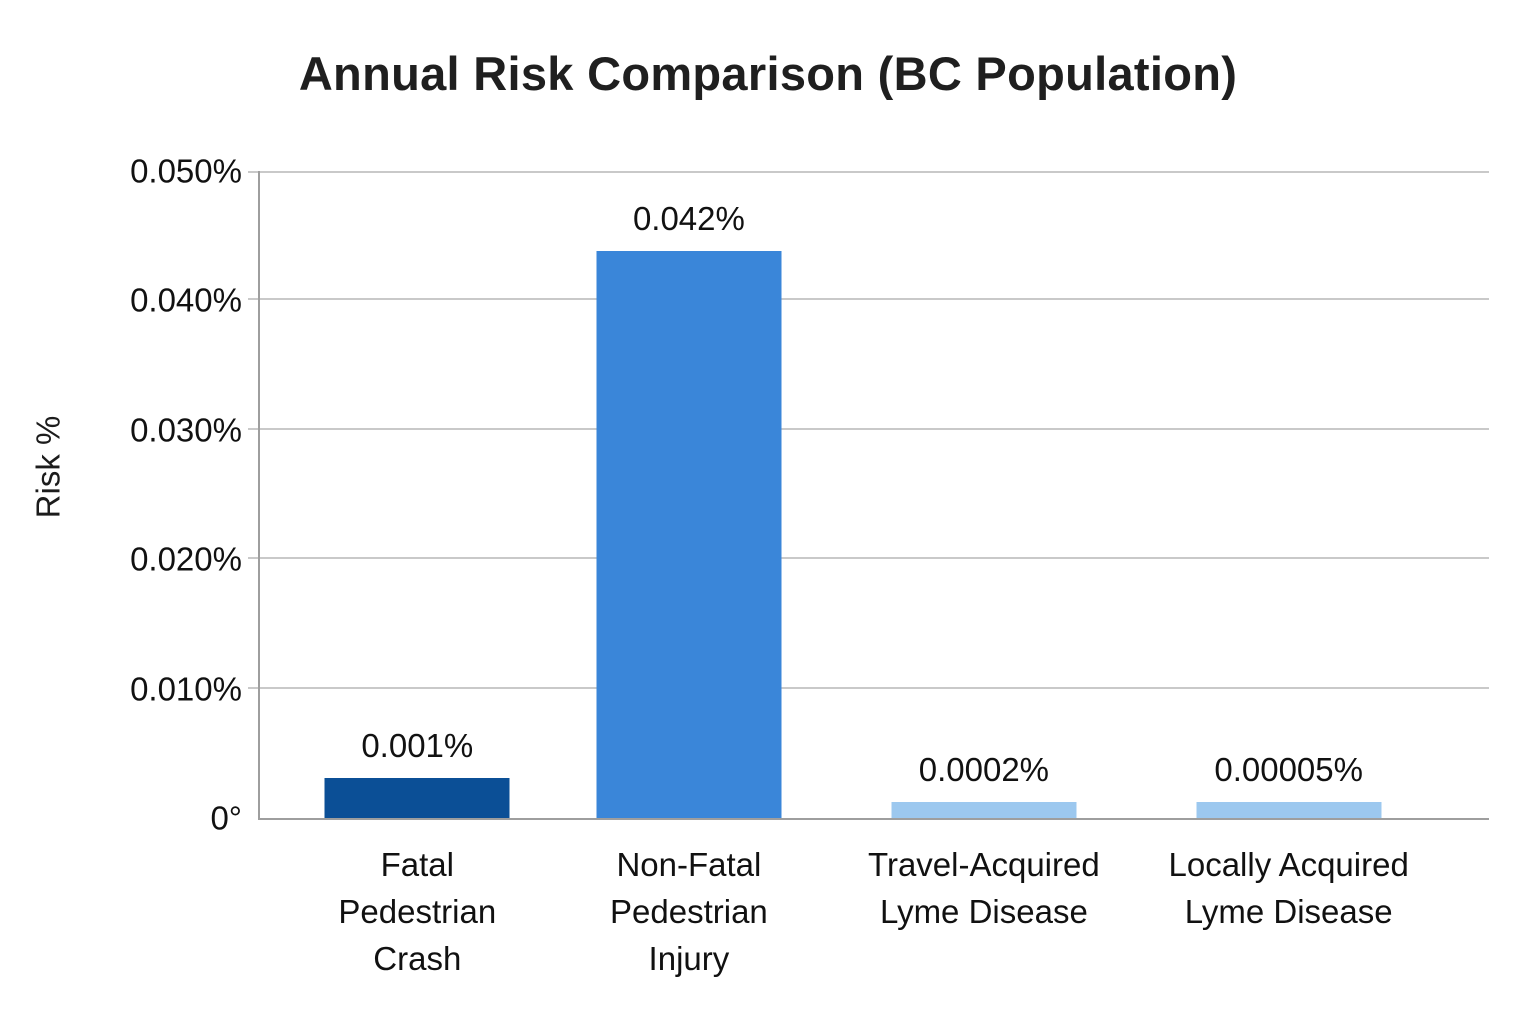 This screenshot has height=1024, width=1536. I want to click on y-axis-tick-label: 0.050%, so click(186, 171).